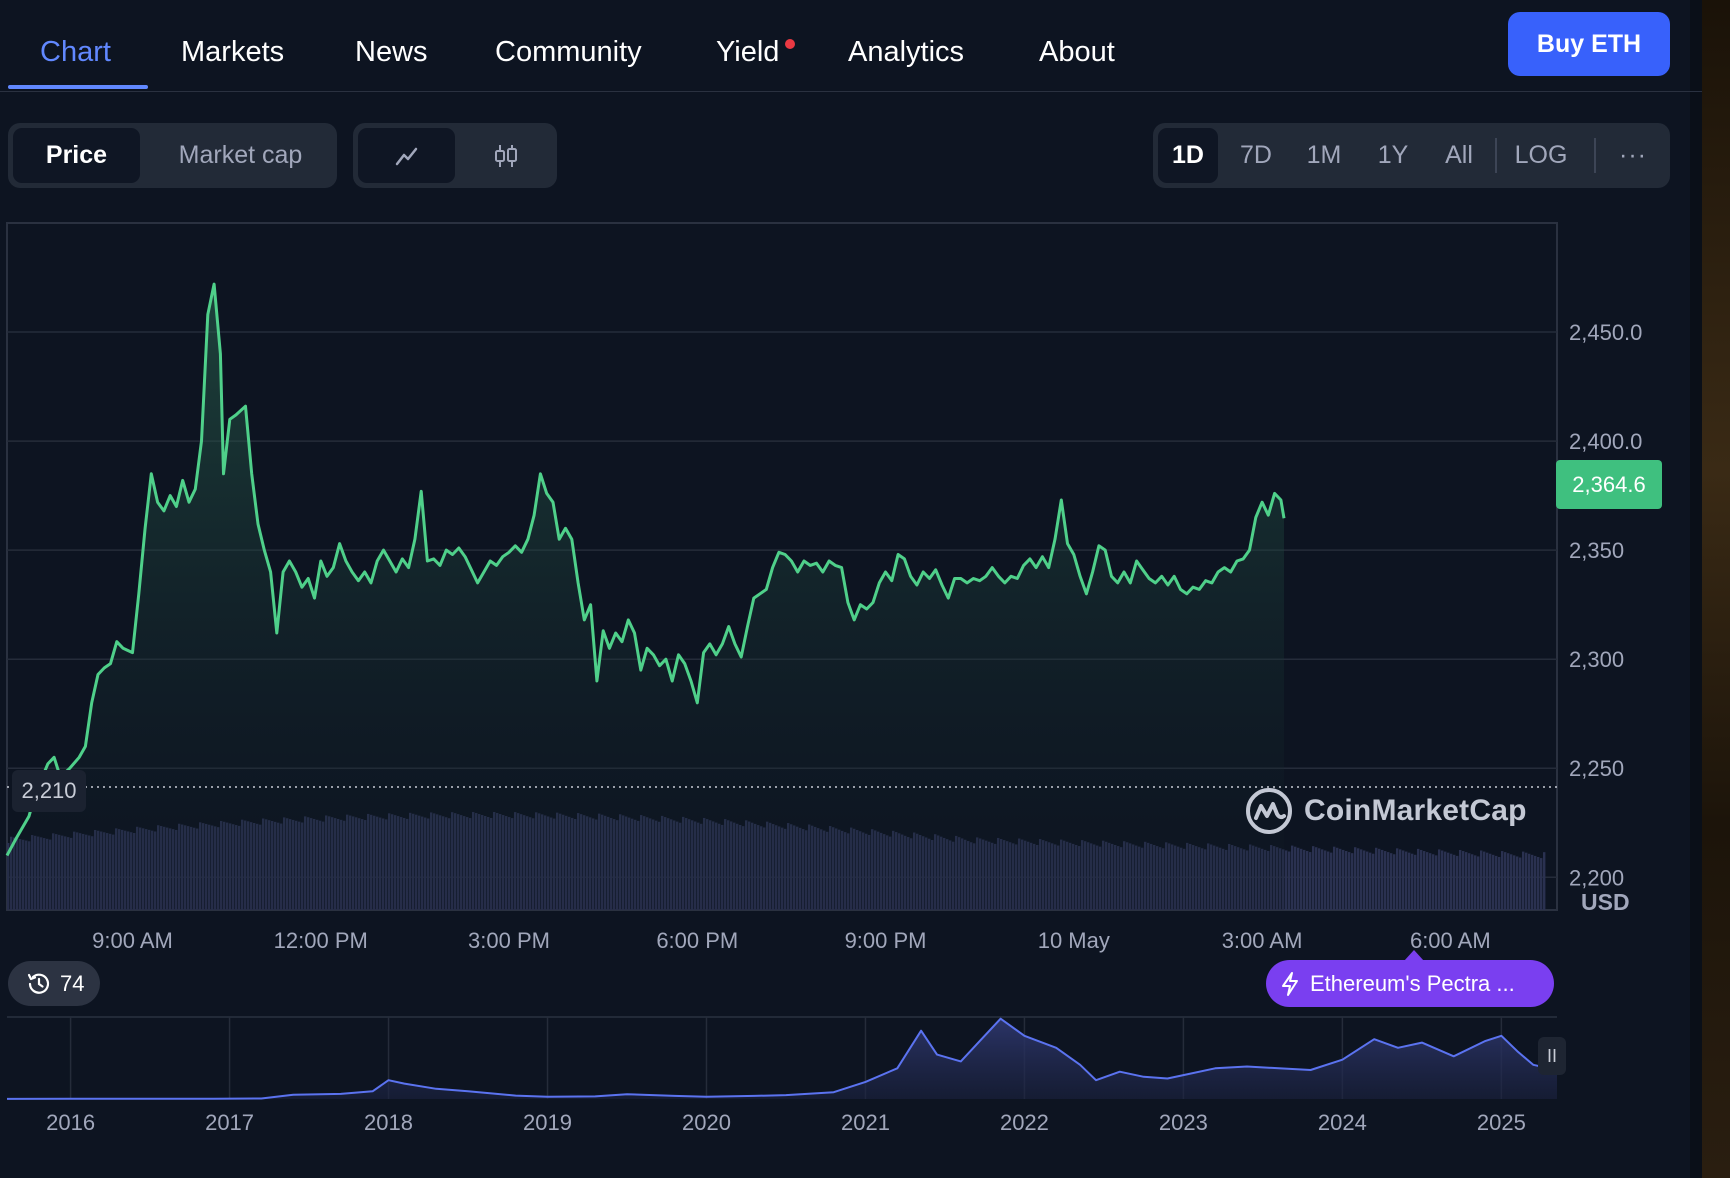  I want to click on current-price-tag: 2,364.6, so click(1609, 484).